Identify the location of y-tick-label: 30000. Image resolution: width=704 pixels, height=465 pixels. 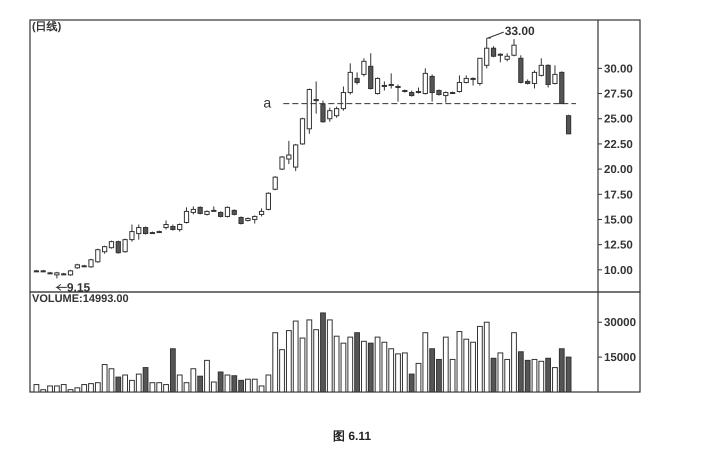
(620, 323).